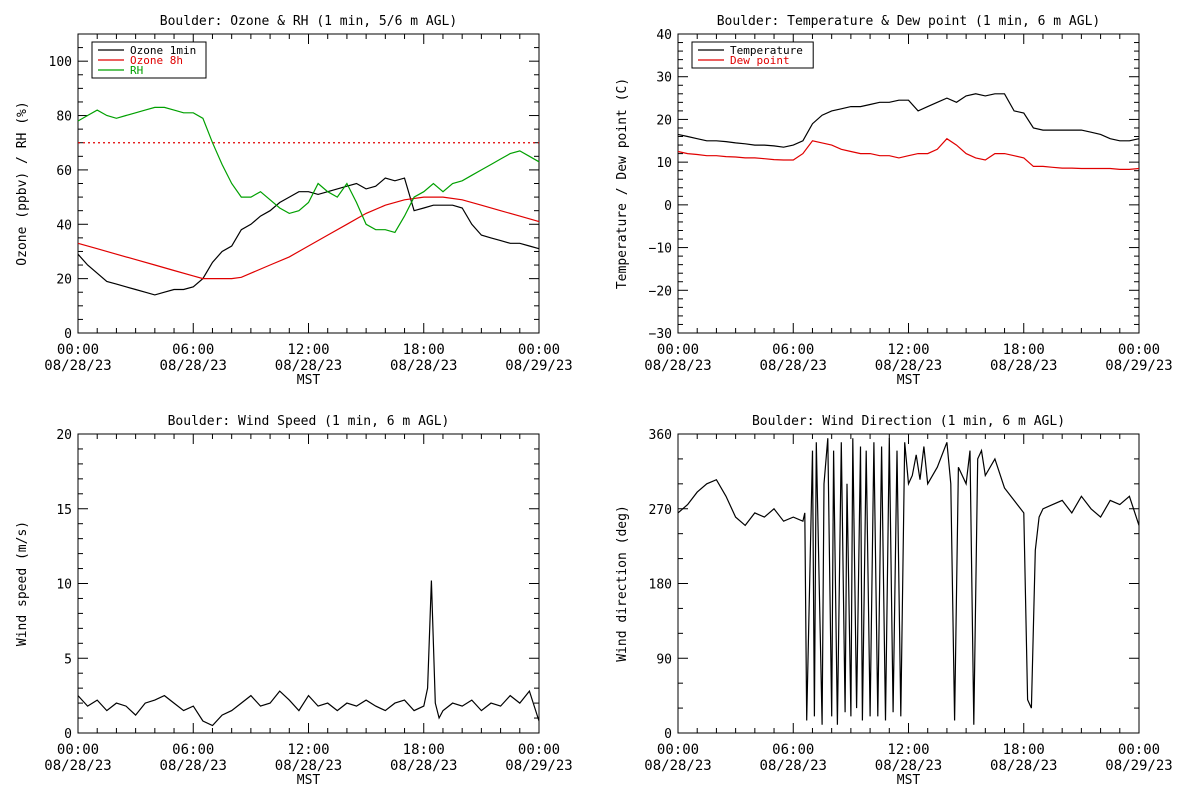  What do you see at coordinates (22, 583) in the screenshot?
I see `y-axis-label: Wind speed (m/s)` at bounding box center [22, 583].